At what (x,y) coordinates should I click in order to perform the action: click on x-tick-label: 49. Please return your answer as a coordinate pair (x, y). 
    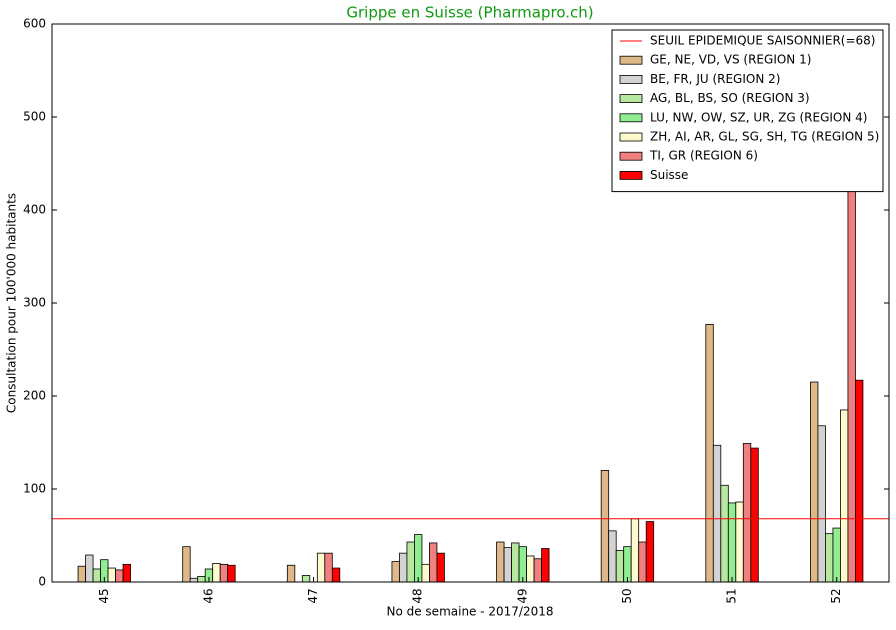
    Looking at the image, I should click on (522, 595).